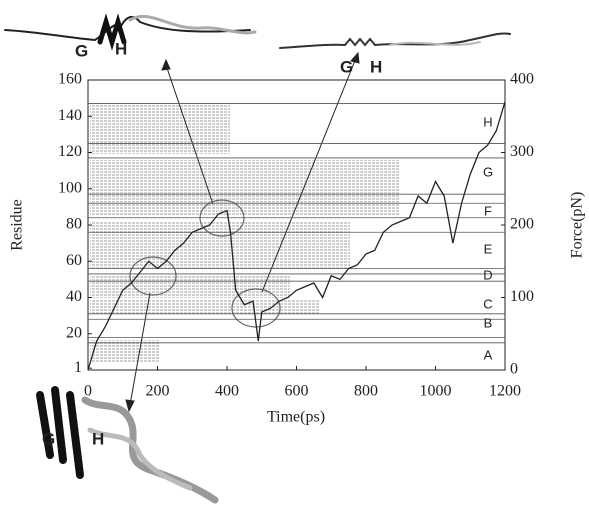 The image size is (589, 513). What do you see at coordinates (522, 296) in the screenshot?
I see `y2-tick-label: 100` at bounding box center [522, 296].